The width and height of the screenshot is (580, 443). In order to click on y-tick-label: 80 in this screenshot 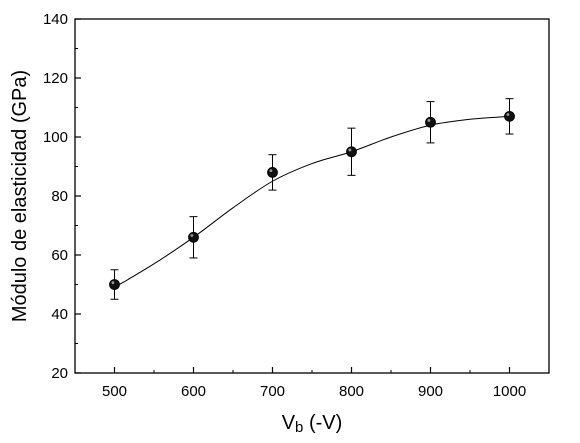, I will do `click(59, 196)`.